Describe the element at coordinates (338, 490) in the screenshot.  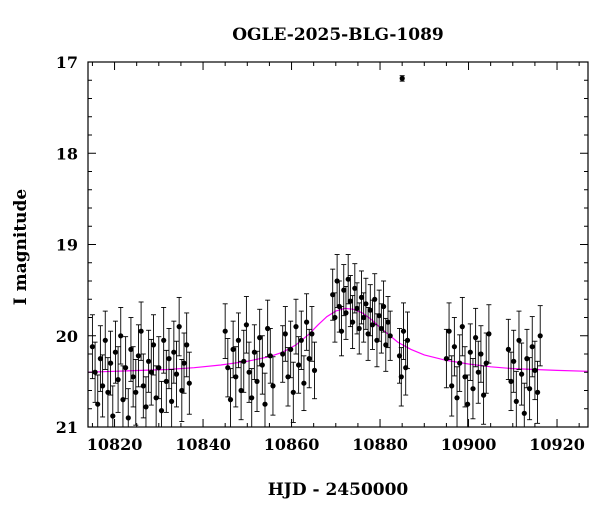
I see `x-axis-label: HJD - 2450000` at that location.